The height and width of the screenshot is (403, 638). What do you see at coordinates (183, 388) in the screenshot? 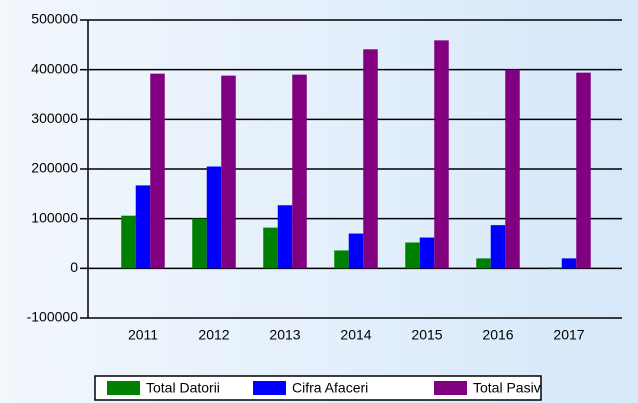
I see `legend-label: Total Datorii` at bounding box center [183, 388].